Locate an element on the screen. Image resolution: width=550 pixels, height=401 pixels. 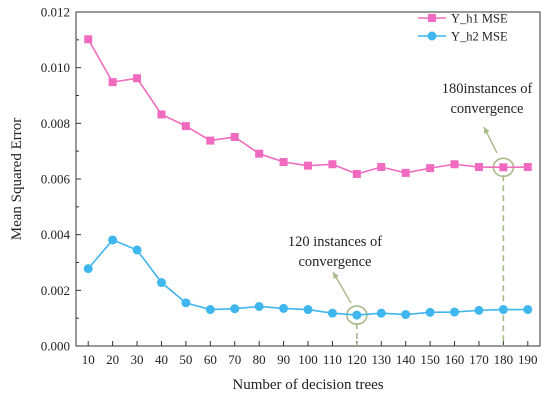
x-tick-label: 160 is located at coordinates (455, 359).